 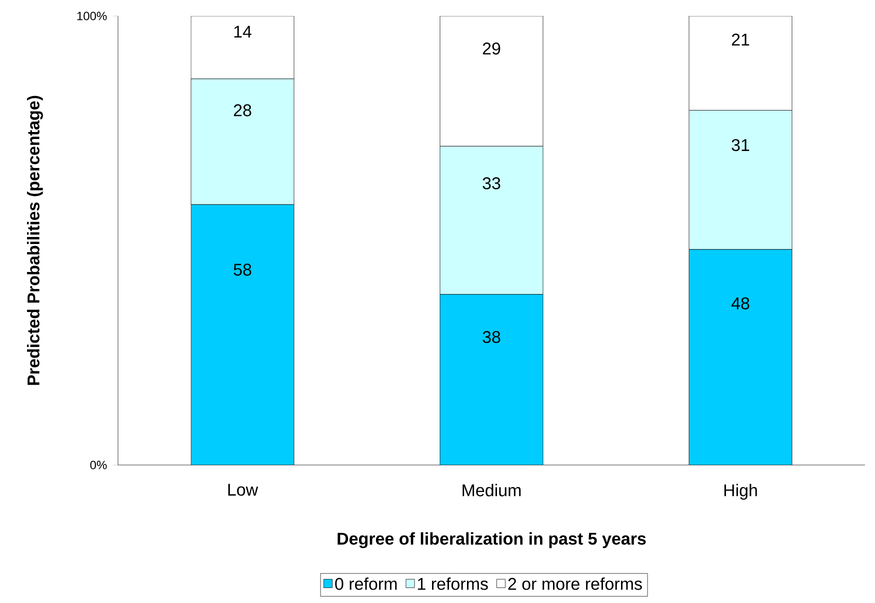 I want to click on data-label: 28, so click(x=243, y=110).